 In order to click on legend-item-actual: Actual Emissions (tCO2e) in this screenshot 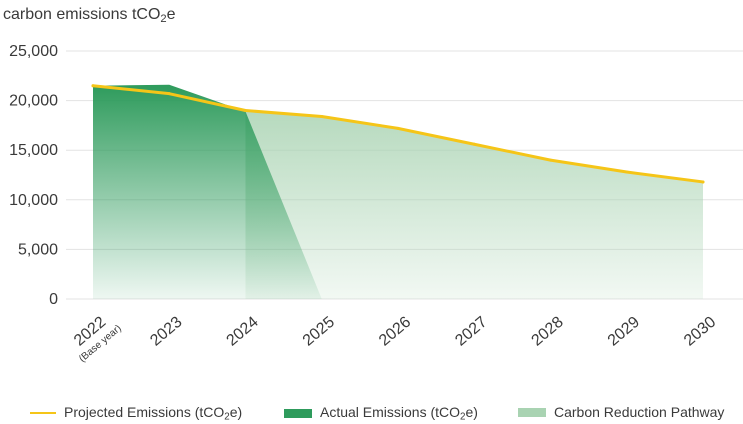, I will do `click(381, 413)`.